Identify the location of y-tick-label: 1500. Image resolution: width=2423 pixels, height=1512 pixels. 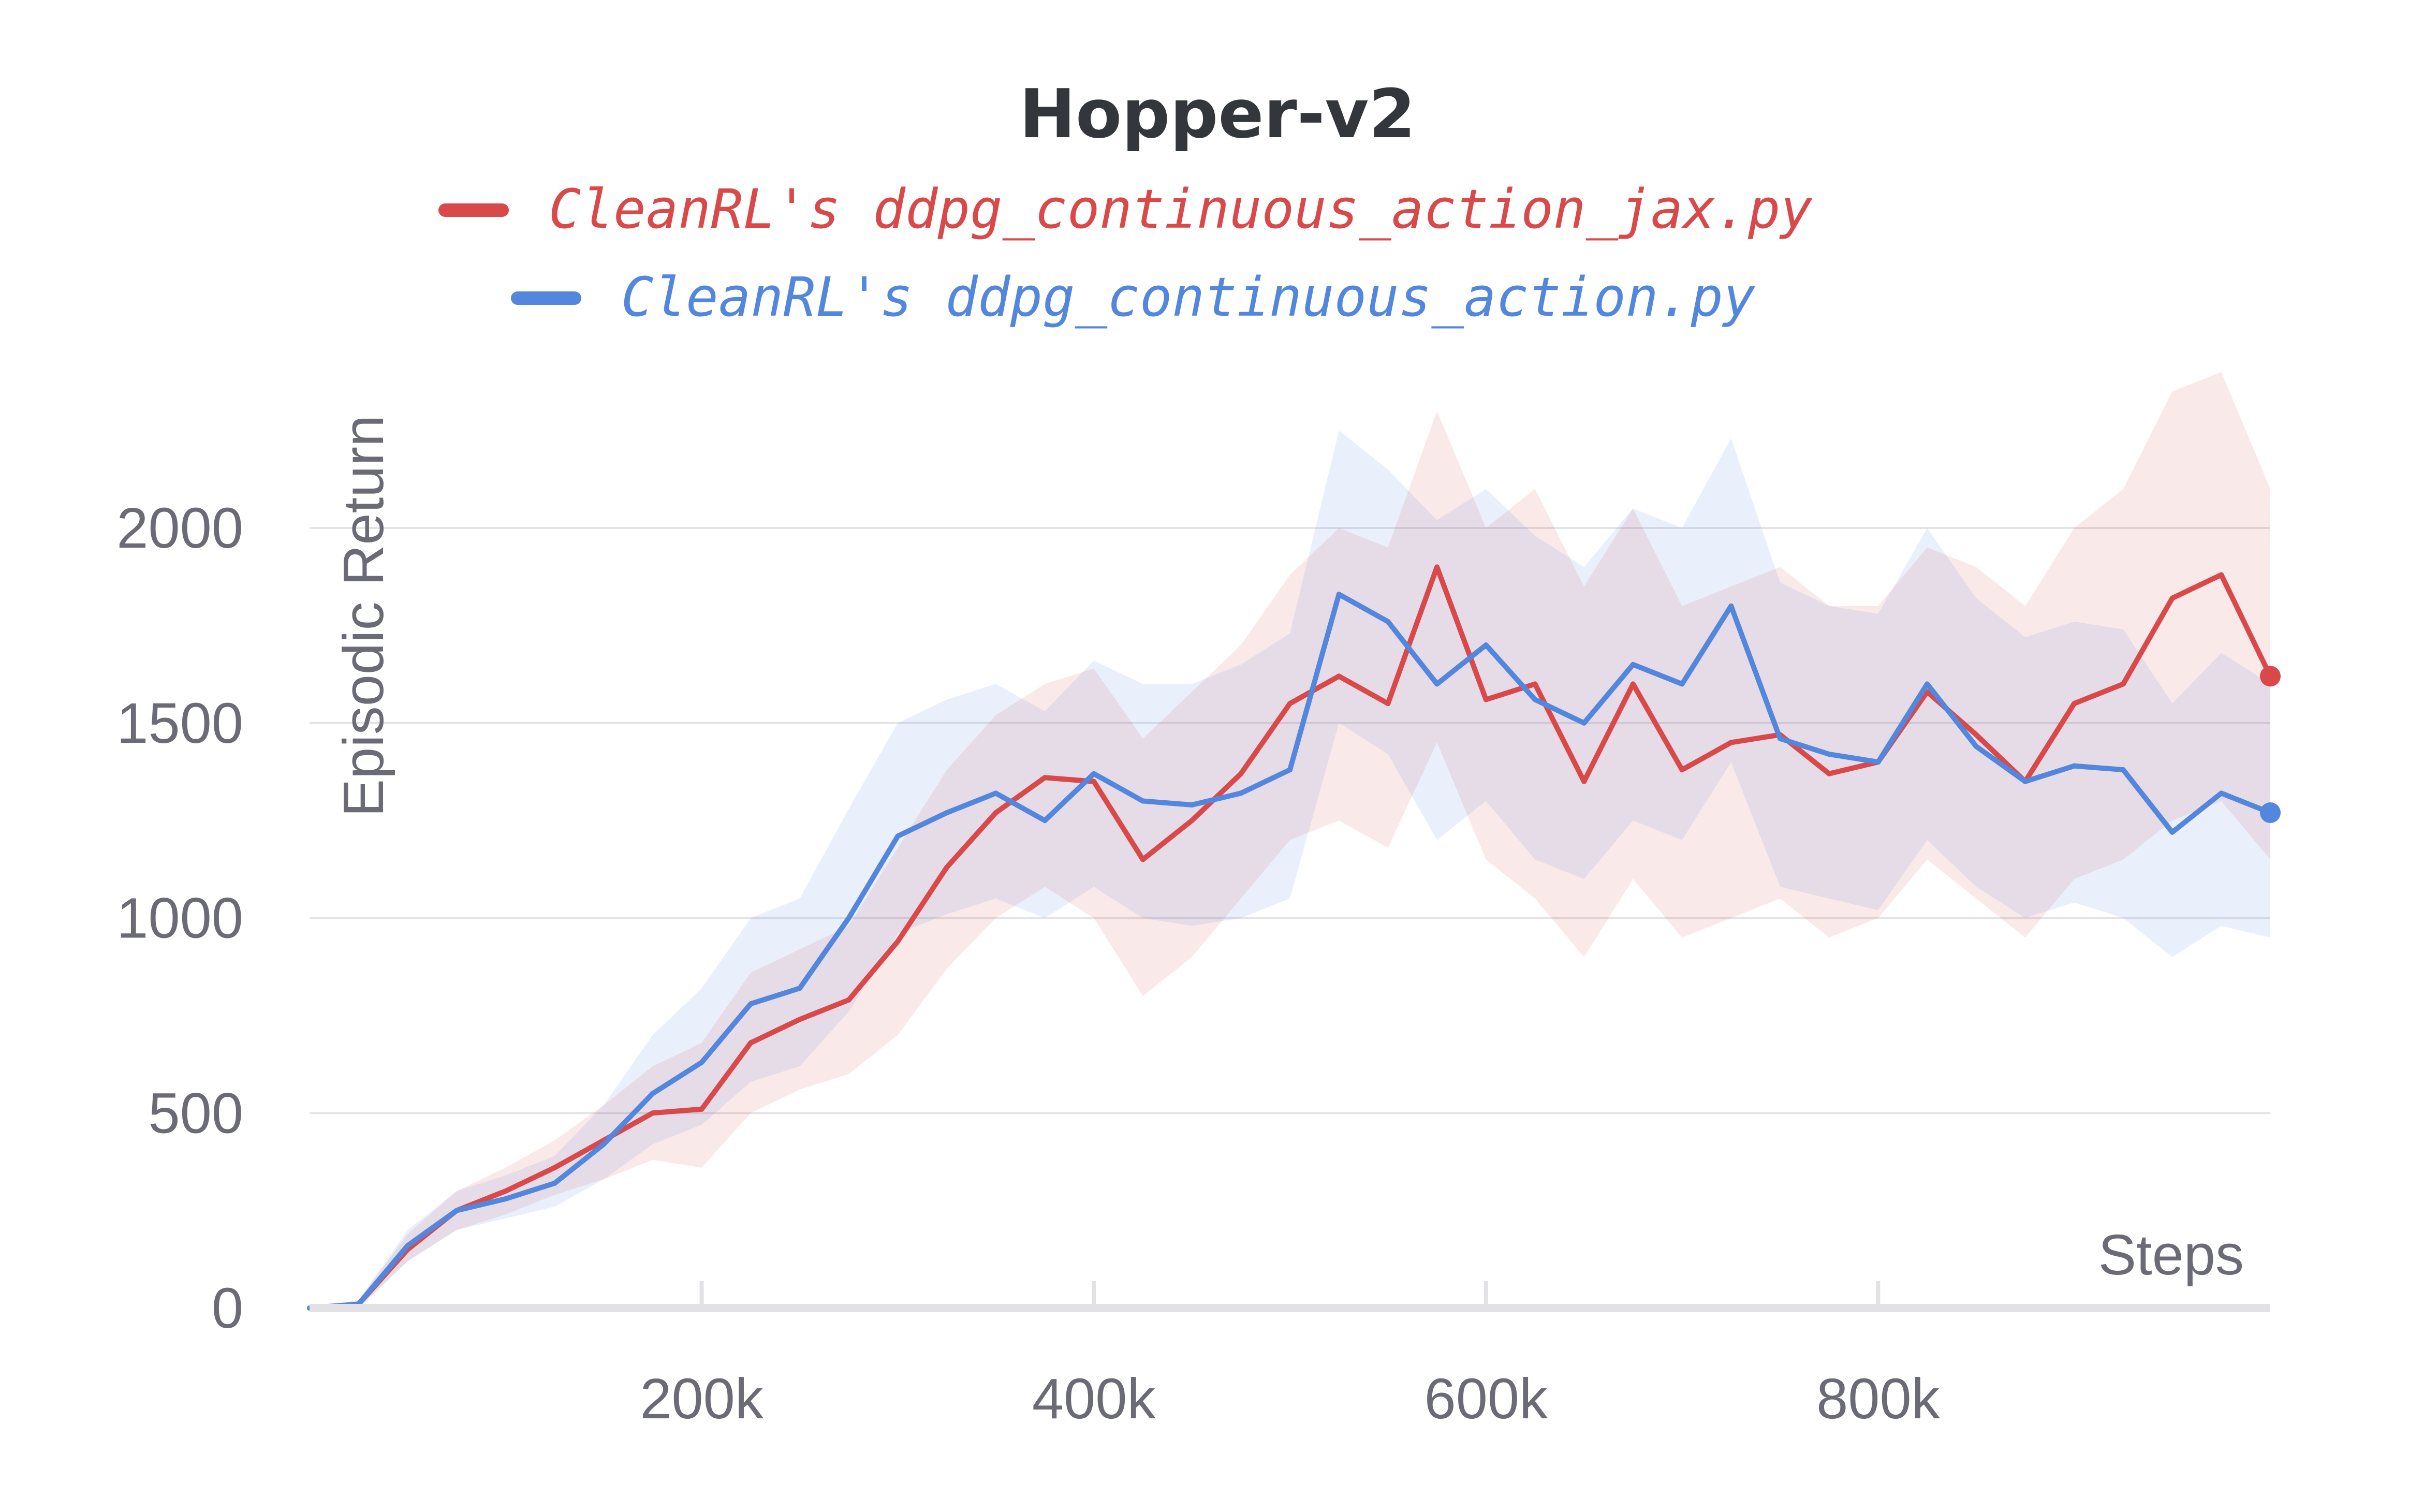
(180, 723).